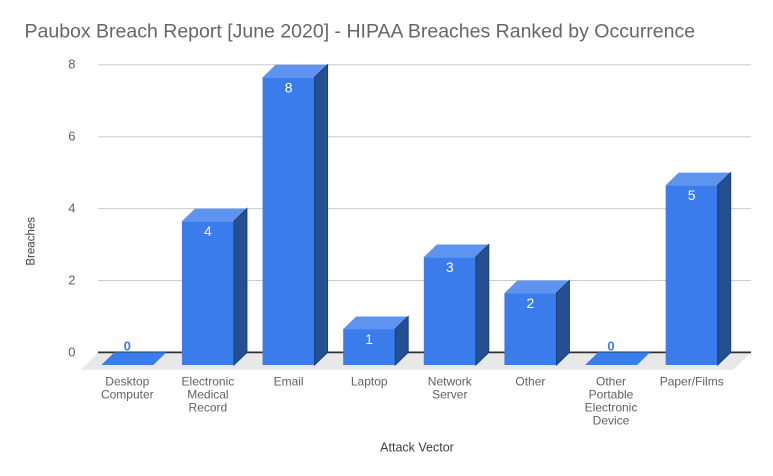 The width and height of the screenshot is (773, 476). Describe the element at coordinates (611, 420) in the screenshot. I see `svg-text: Device` at that location.